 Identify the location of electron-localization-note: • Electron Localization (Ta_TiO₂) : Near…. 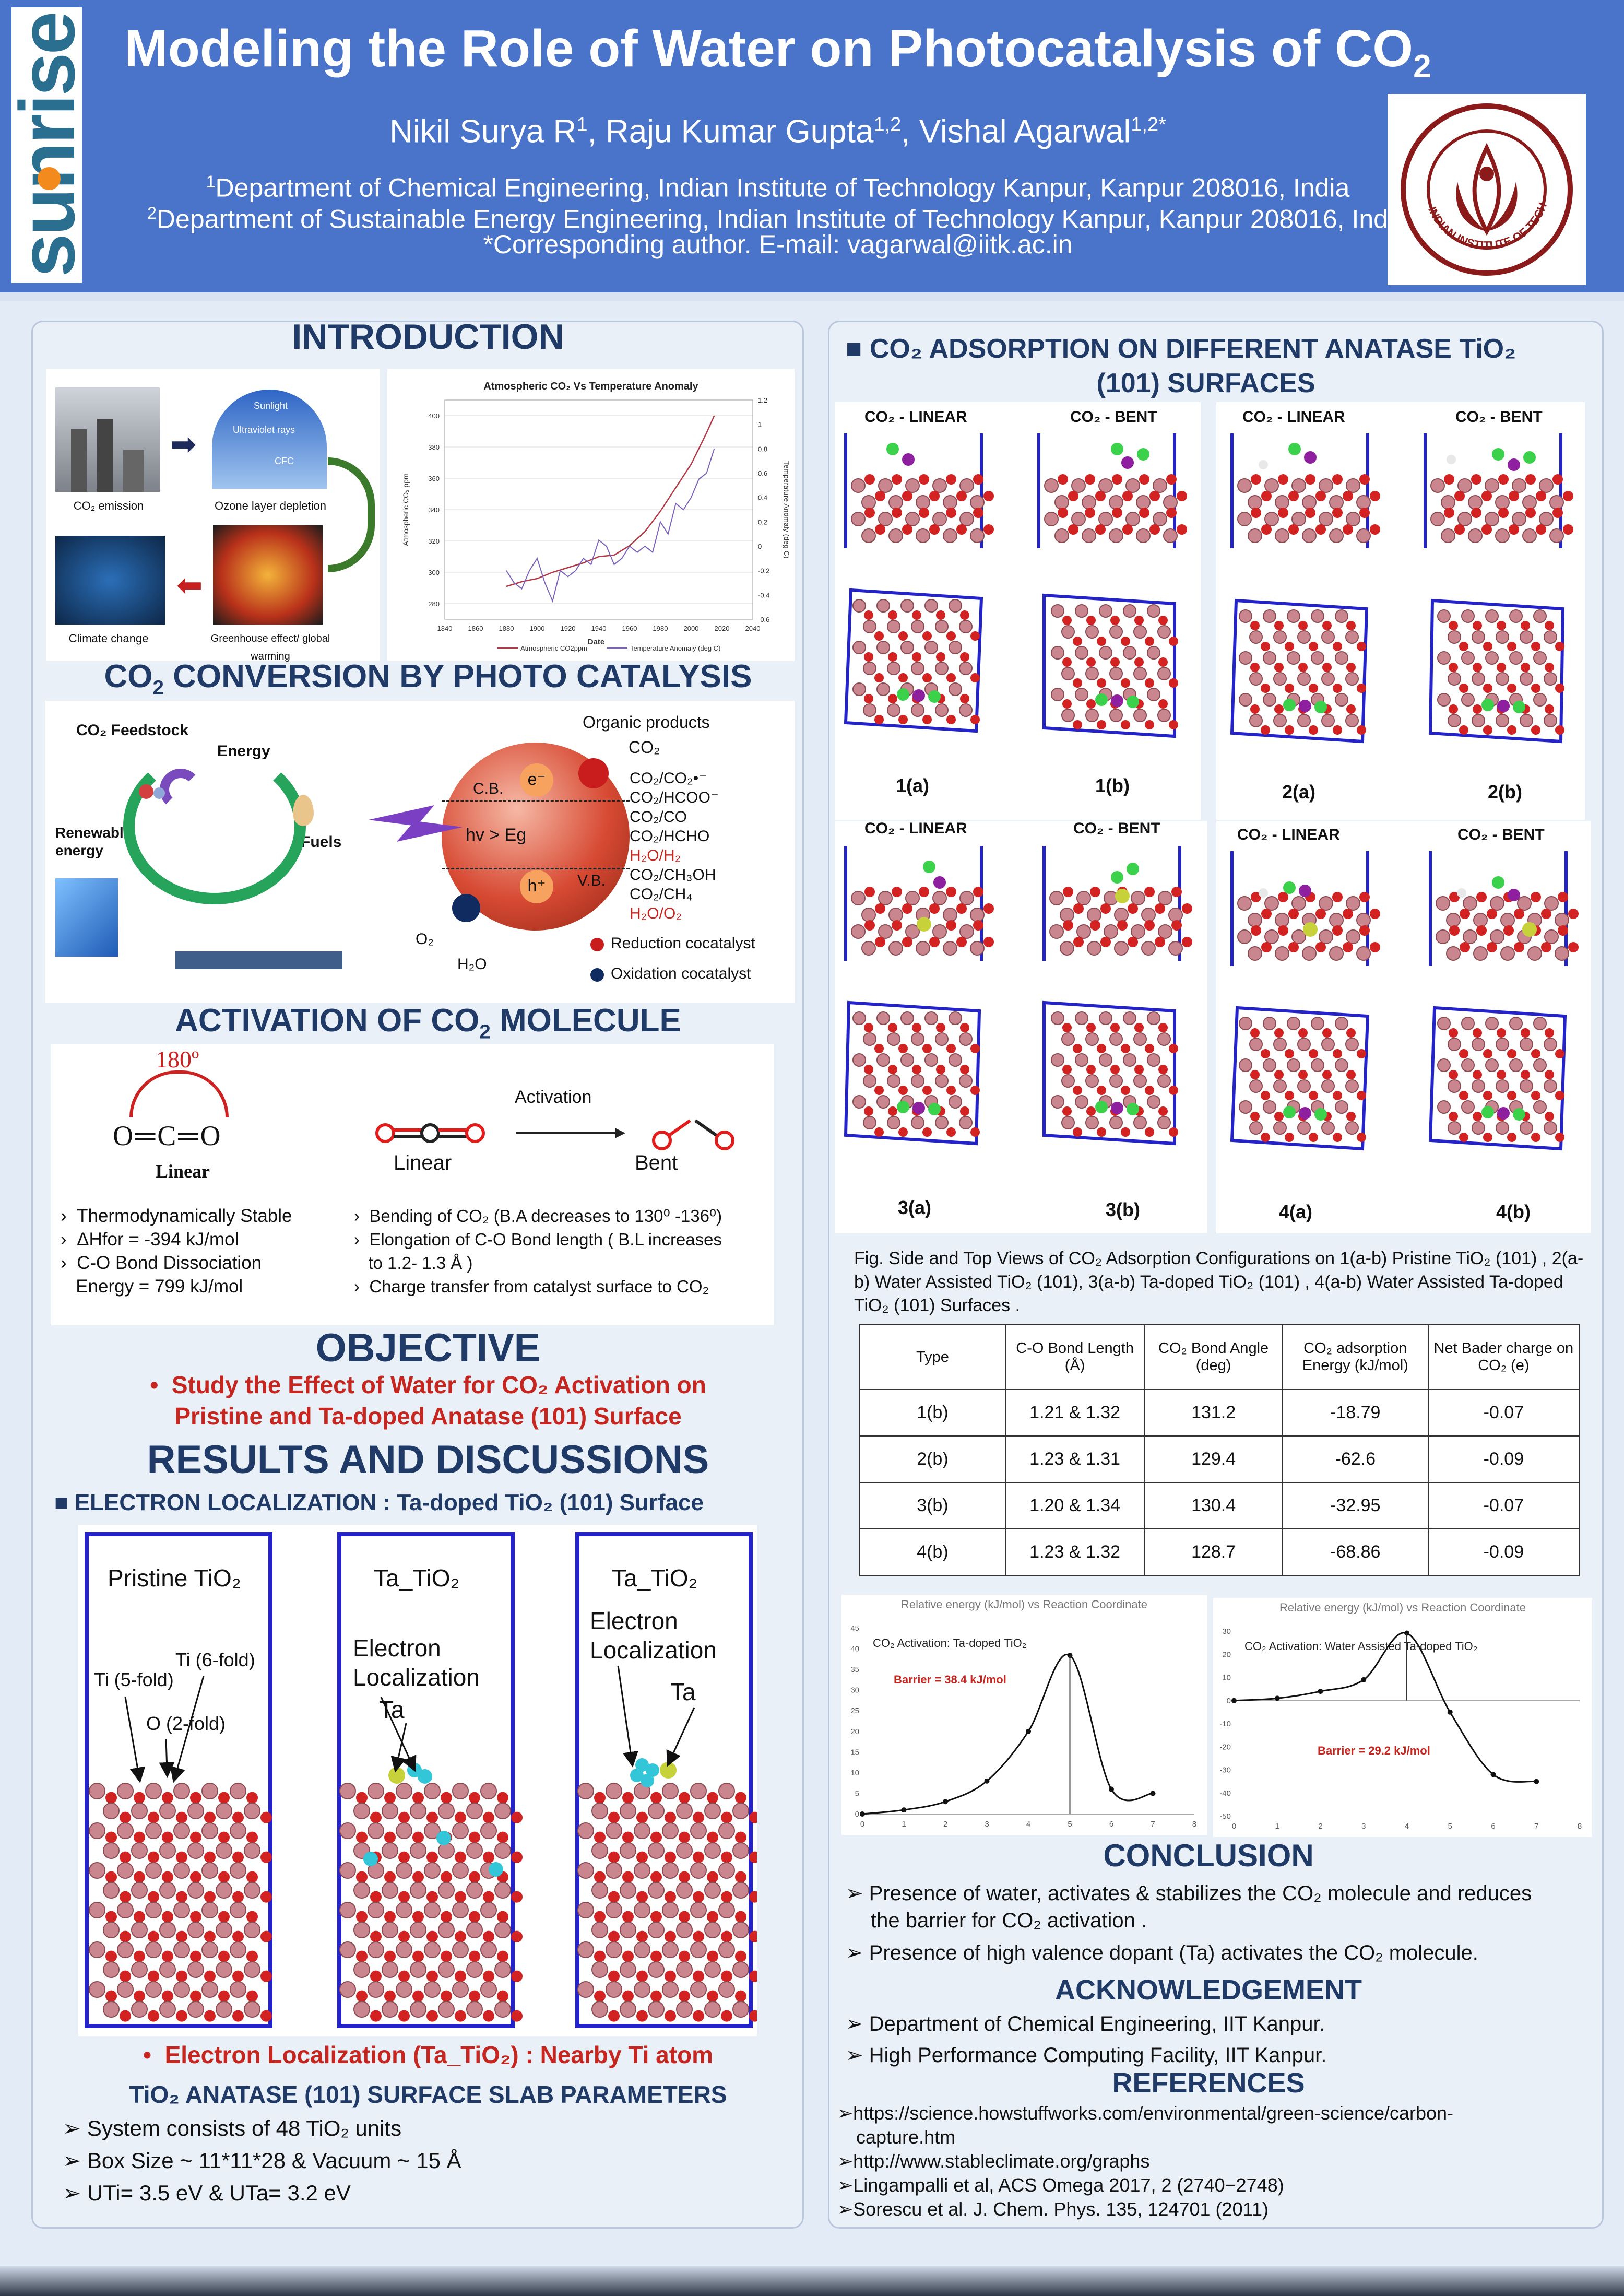
(428, 2054).